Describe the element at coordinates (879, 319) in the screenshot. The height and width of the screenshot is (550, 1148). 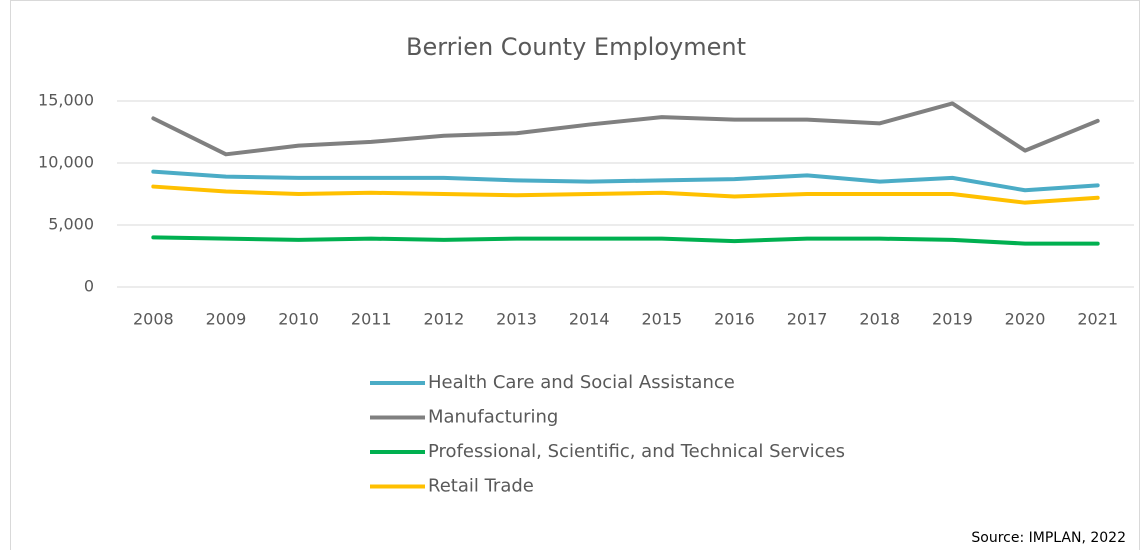
I see `x-tick-label: 2018` at that location.